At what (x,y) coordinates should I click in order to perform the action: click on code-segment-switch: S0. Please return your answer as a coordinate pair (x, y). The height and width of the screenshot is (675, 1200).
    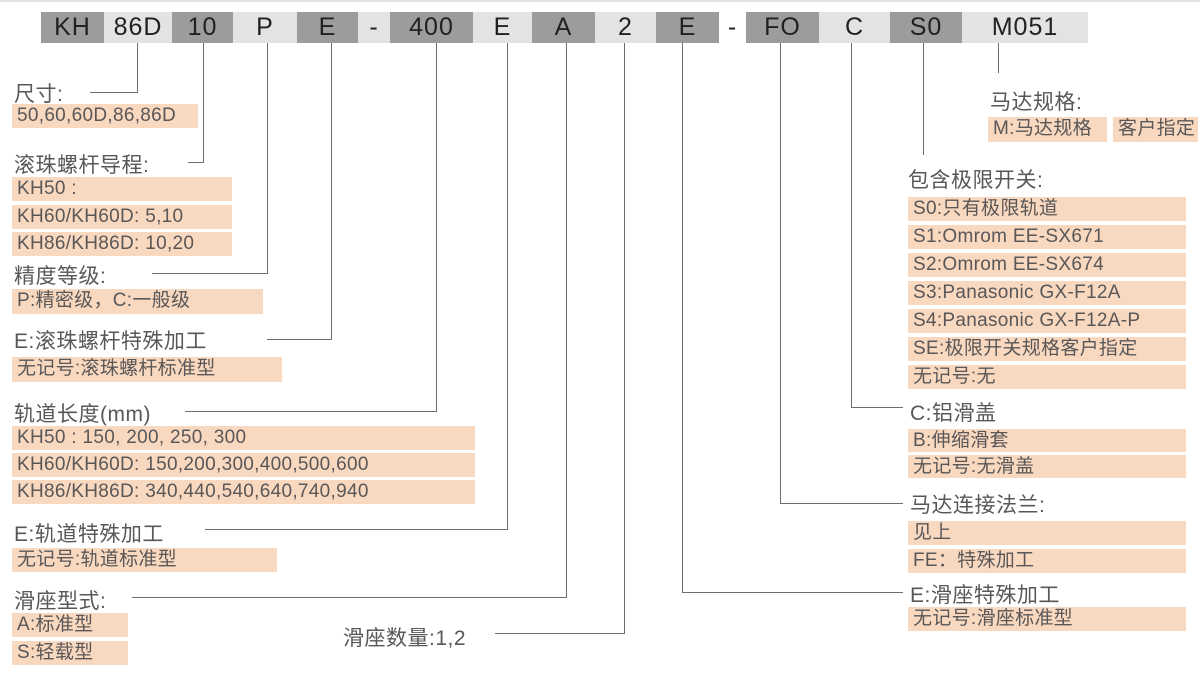
    Looking at the image, I should click on (926, 27).